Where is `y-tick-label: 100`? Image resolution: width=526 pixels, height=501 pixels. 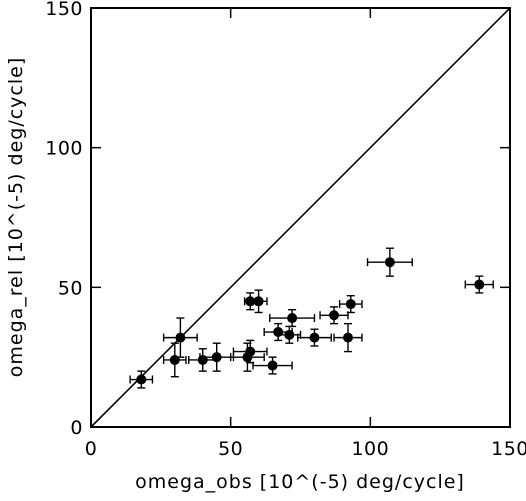 y-tick-label: 100 is located at coordinates (64, 149).